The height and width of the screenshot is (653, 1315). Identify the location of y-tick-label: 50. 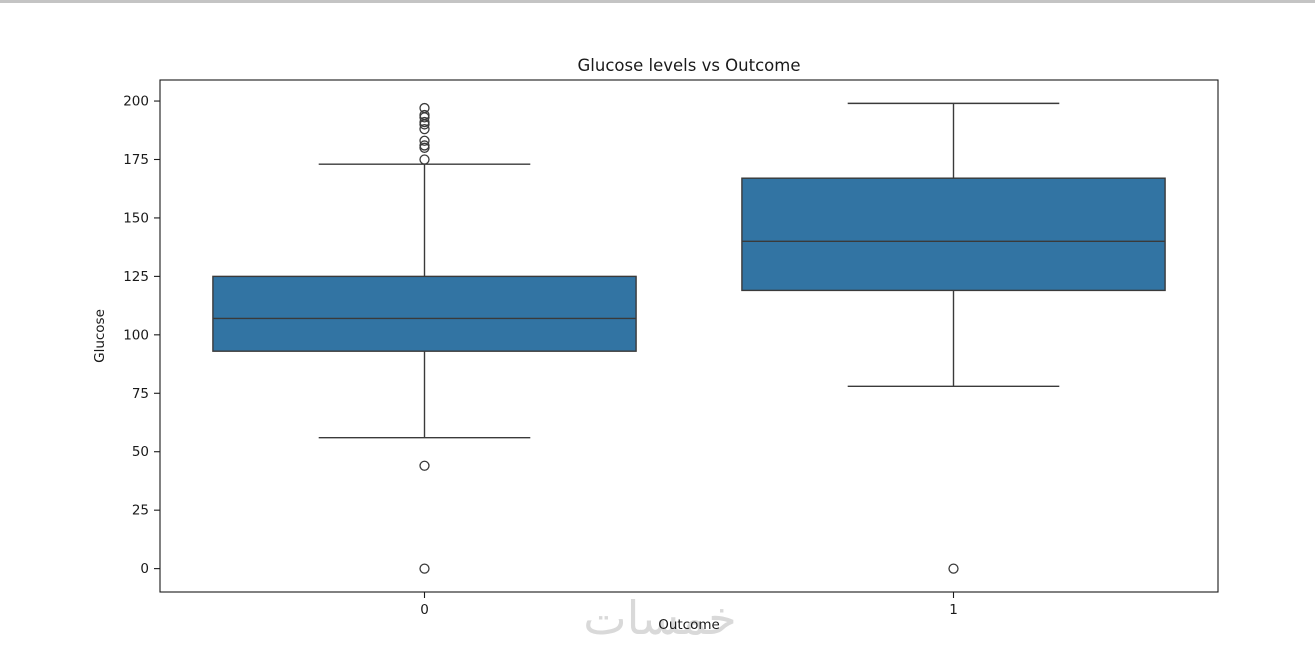
(140, 452).